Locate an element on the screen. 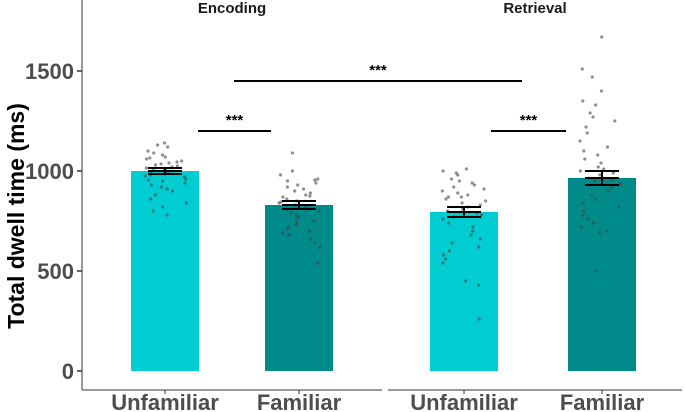 The width and height of the screenshot is (685, 412). y-tick-label: 0 is located at coordinates (68, 371).